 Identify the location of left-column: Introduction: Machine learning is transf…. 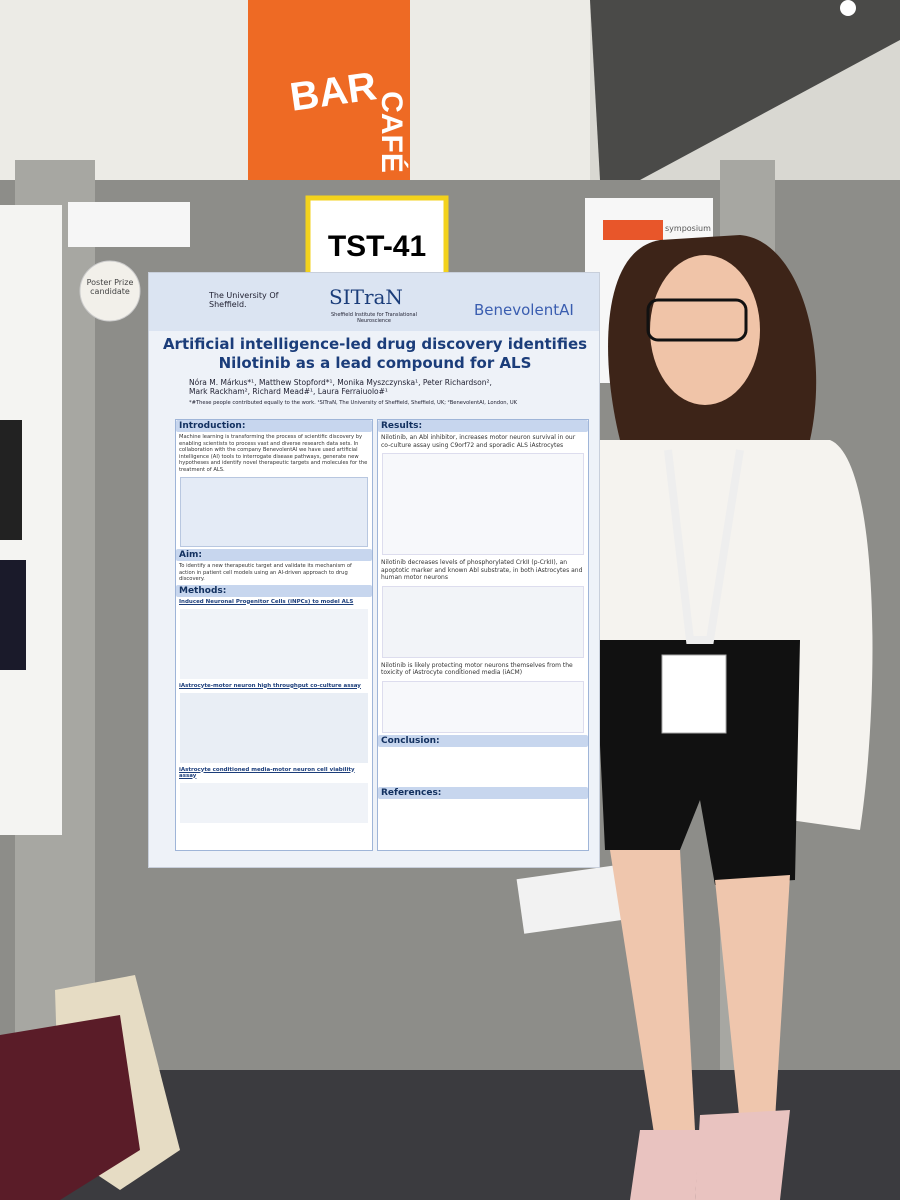
(274, 635).